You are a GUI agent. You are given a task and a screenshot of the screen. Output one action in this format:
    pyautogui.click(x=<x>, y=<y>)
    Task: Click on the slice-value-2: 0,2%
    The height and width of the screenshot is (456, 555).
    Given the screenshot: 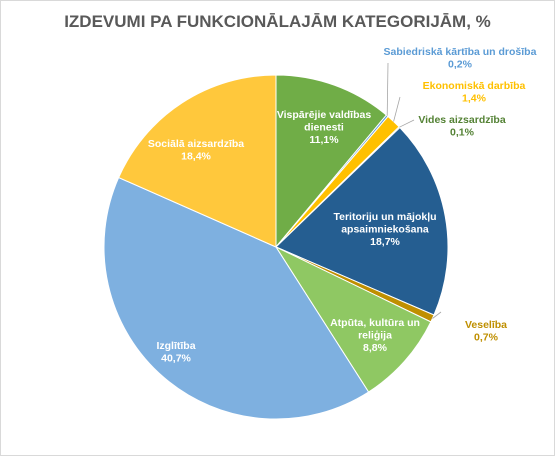 What is the action you would take?
    pyautogui.click(x=460, y=65)
    